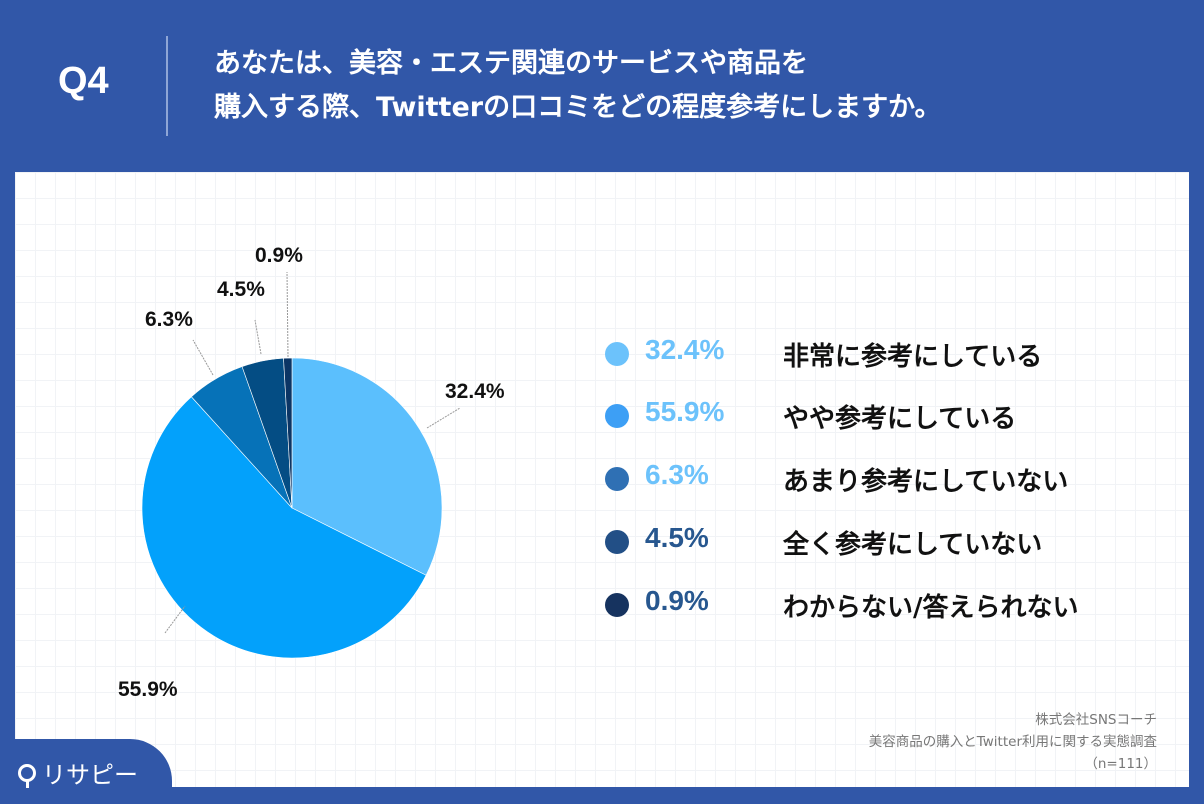 The height and width of the screenshot is (804, 1204). What do you see at coordinates (931, 608) in the screenshot?
I see `legend-label: わからない/答えられない` at bounding box center [931, 608].